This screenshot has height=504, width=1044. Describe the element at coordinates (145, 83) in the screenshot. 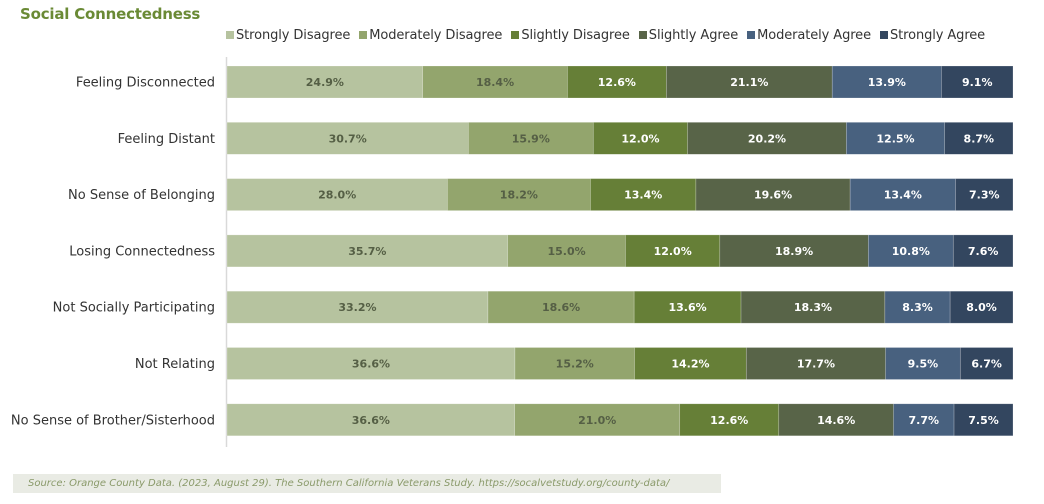

I see `category-label: Feeling Disconnected` at that location.